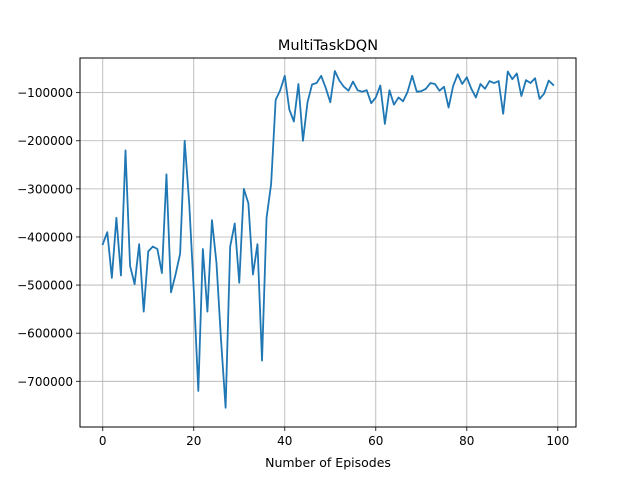 The width and height of the screenshot is (640, 485). I want to click on y-tick-label: −100000, so click(45, 93).